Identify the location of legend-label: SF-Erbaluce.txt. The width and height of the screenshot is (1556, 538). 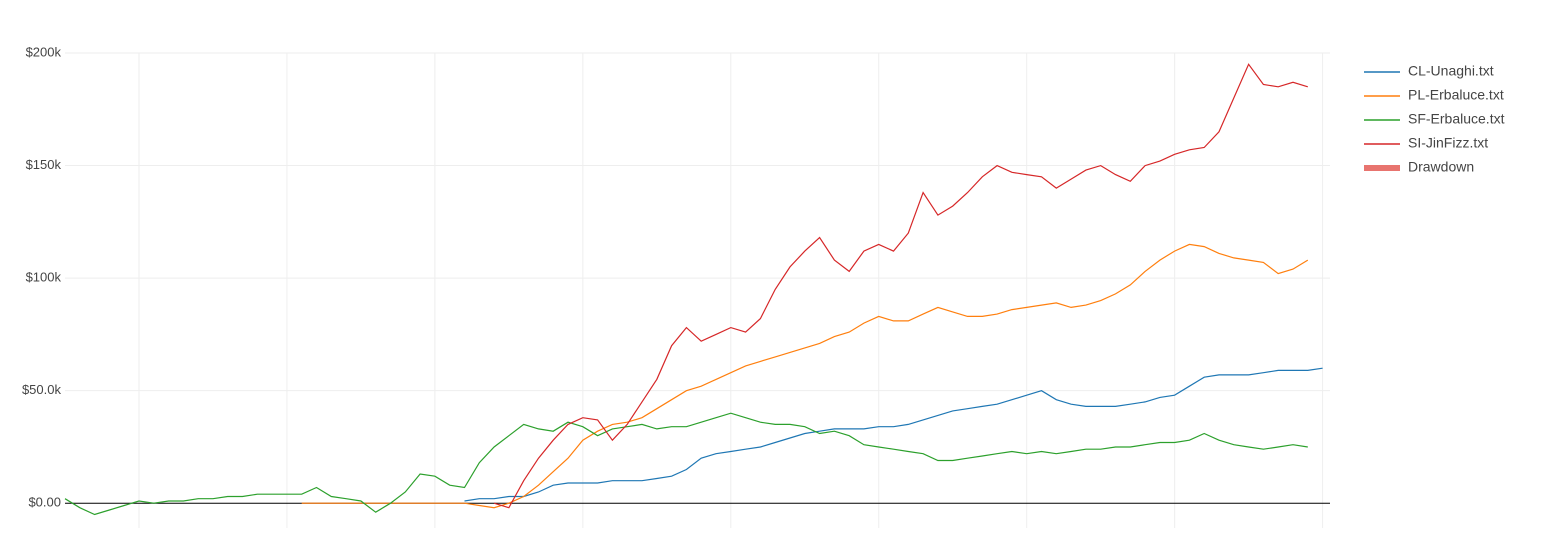
(1456, 119).